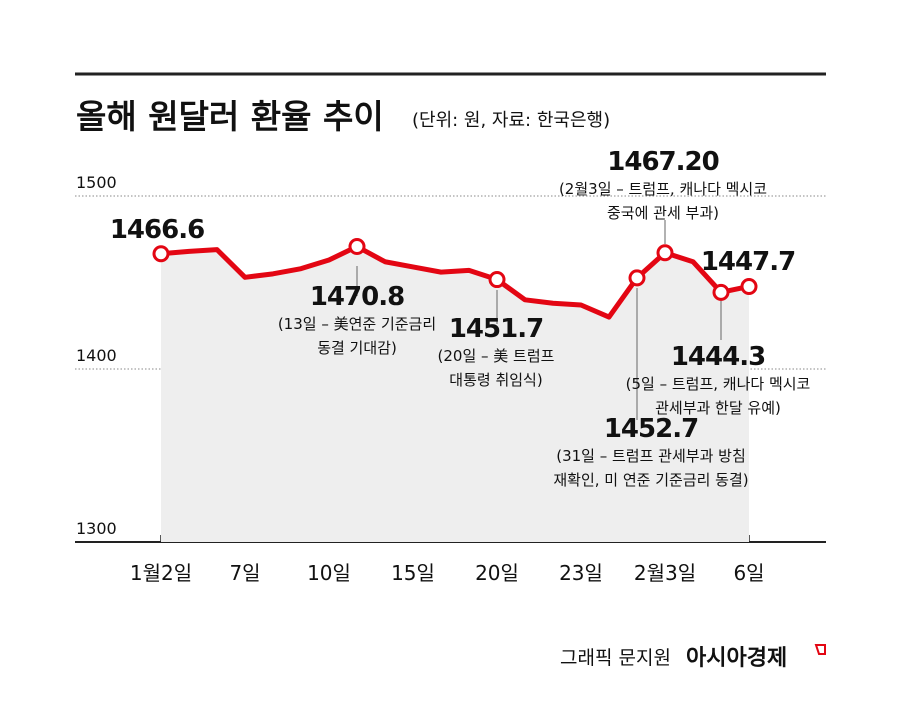 The width and height of the screenshot is (900, 720). What do you see at coordinates (736, 658) in the screenshot?
I see `brand-logo: 아시아경제` at bounding box center [736, 658].